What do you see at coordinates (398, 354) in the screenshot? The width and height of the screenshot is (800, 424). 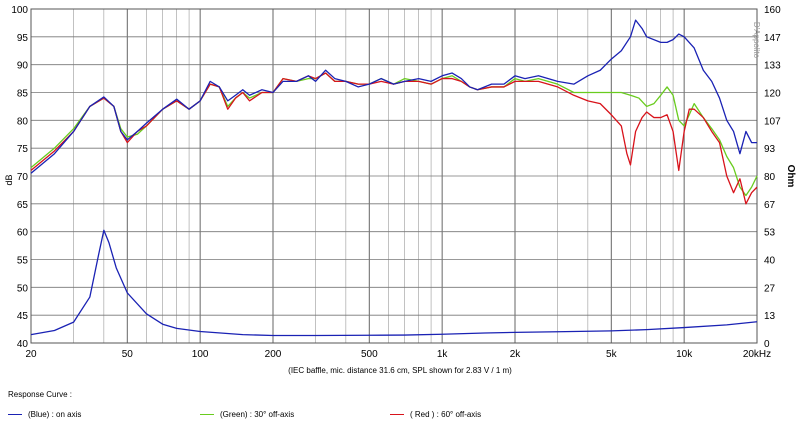 I see `x-tick-labels: 20 50 100 200 500 1k 2k 5k 10k 20kHz` at bounding box center [398, 354].